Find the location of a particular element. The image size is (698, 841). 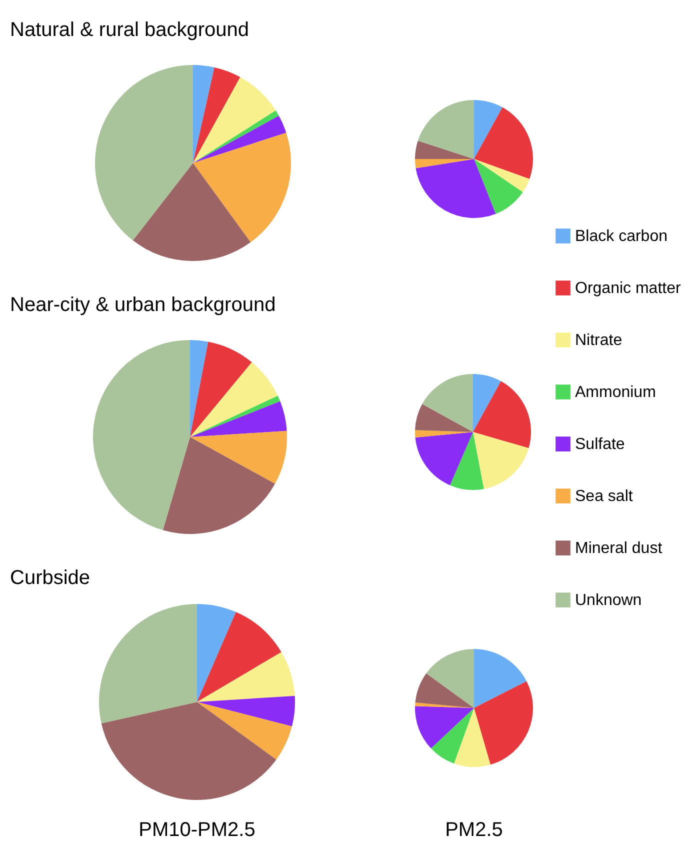

legend-label: Unknown is located at coordinates (608, 600).